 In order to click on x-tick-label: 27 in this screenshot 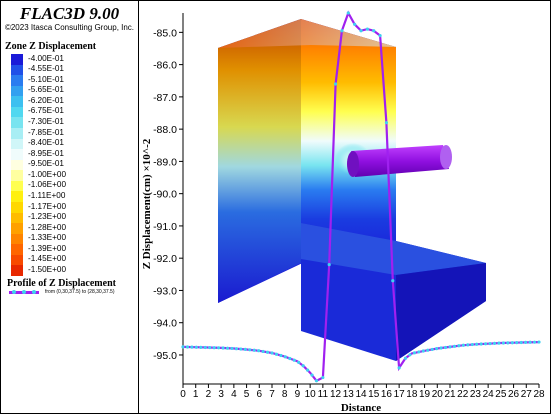, I will do `click(527, 394)`.